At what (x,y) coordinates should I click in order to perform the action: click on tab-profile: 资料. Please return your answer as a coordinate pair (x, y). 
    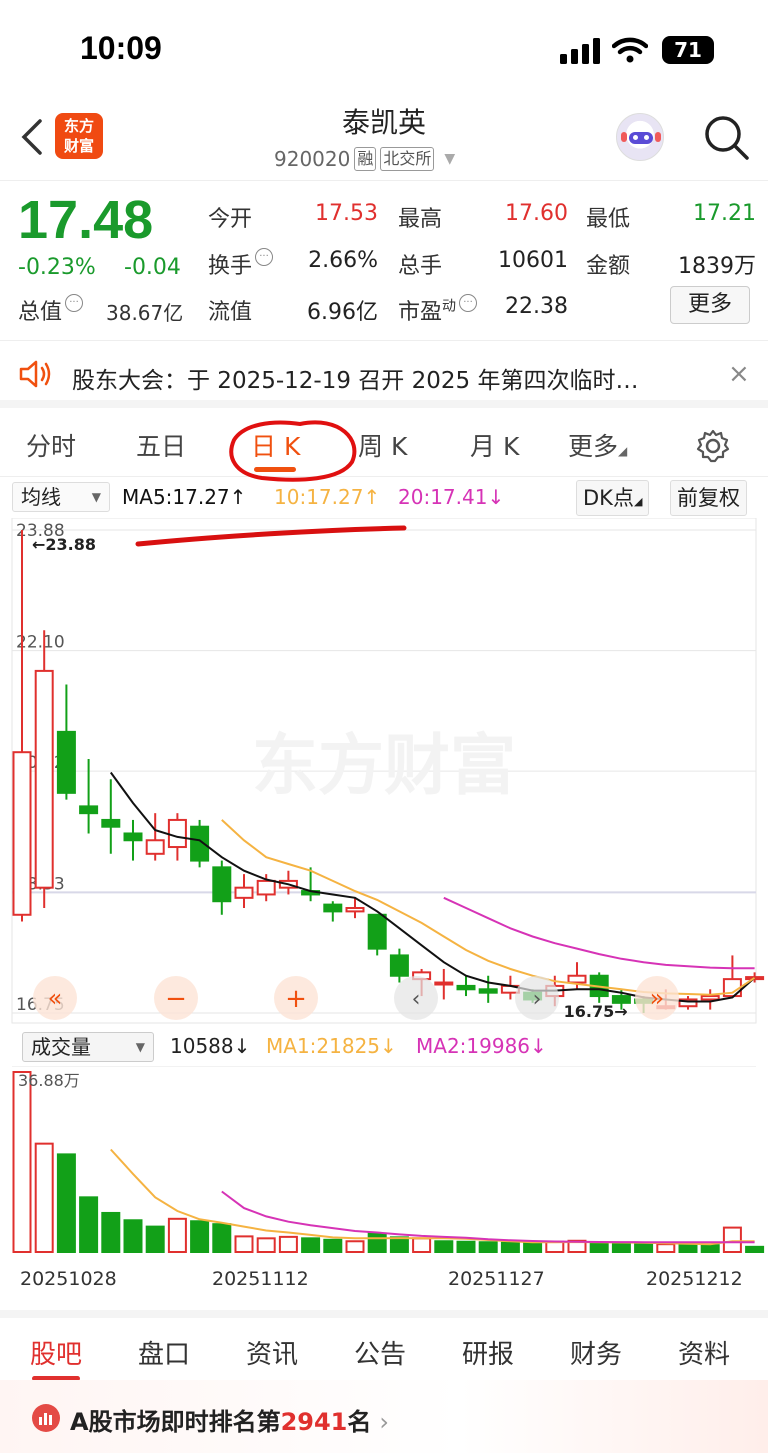
    Looking at the image, I should click on (704, 1355).